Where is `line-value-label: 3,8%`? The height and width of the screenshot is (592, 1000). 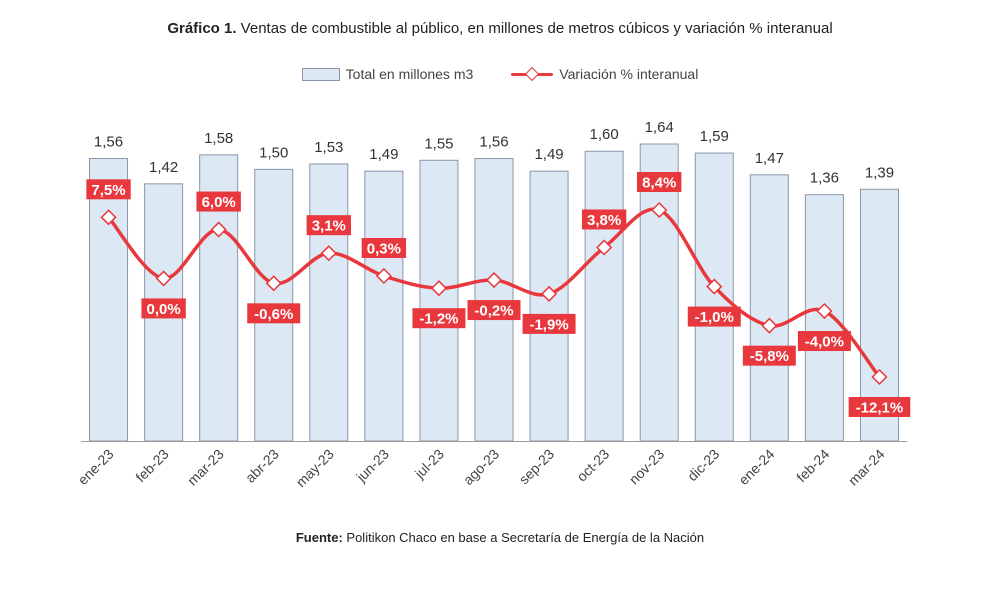 line-value-label: 3,8% is located at coordinates (604, 220).